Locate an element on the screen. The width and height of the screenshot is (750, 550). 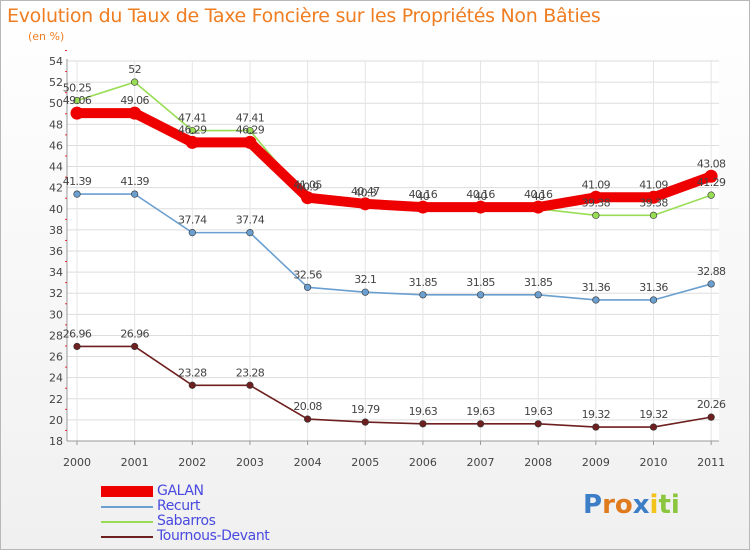
data-label-sabarros: 39.38 is located at coordinates (653, 202).